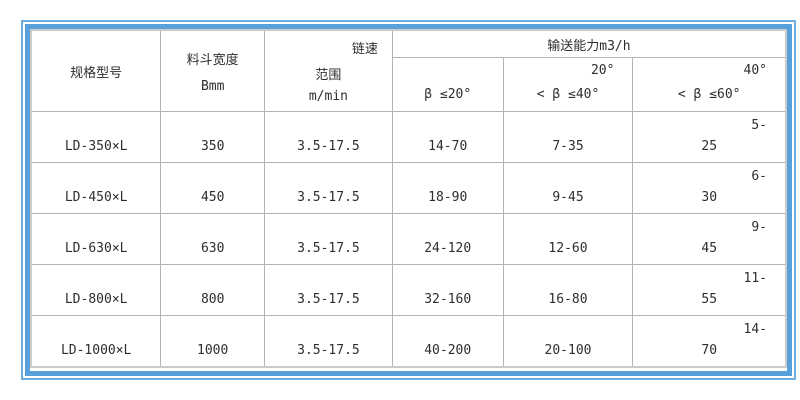  What do you see at coordinates (568, 84) in the screenshot?
I see `header-capacity-angle-20-40: 20° < β ≤40°` at bounding box center [568, 84].